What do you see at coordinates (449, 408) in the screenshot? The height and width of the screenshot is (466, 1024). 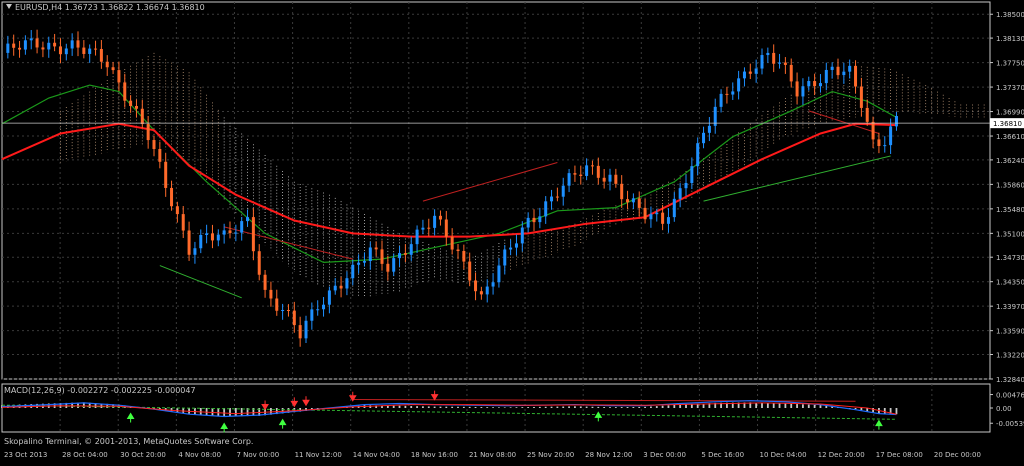 I see `macd-signal-line` at bounding box center [449, 408].